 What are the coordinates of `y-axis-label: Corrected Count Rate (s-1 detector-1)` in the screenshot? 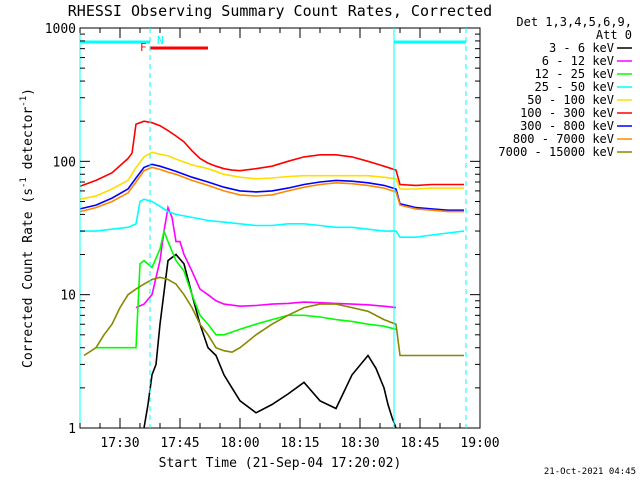 It's located at (27, 228).